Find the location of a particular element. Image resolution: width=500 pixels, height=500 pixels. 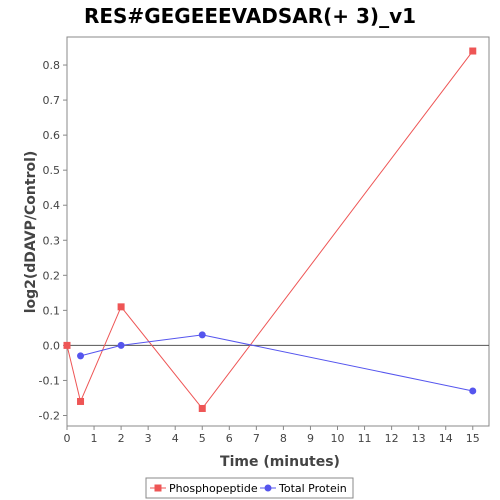

y-tick-label: 0.7 is located at coordinates (52, 100).